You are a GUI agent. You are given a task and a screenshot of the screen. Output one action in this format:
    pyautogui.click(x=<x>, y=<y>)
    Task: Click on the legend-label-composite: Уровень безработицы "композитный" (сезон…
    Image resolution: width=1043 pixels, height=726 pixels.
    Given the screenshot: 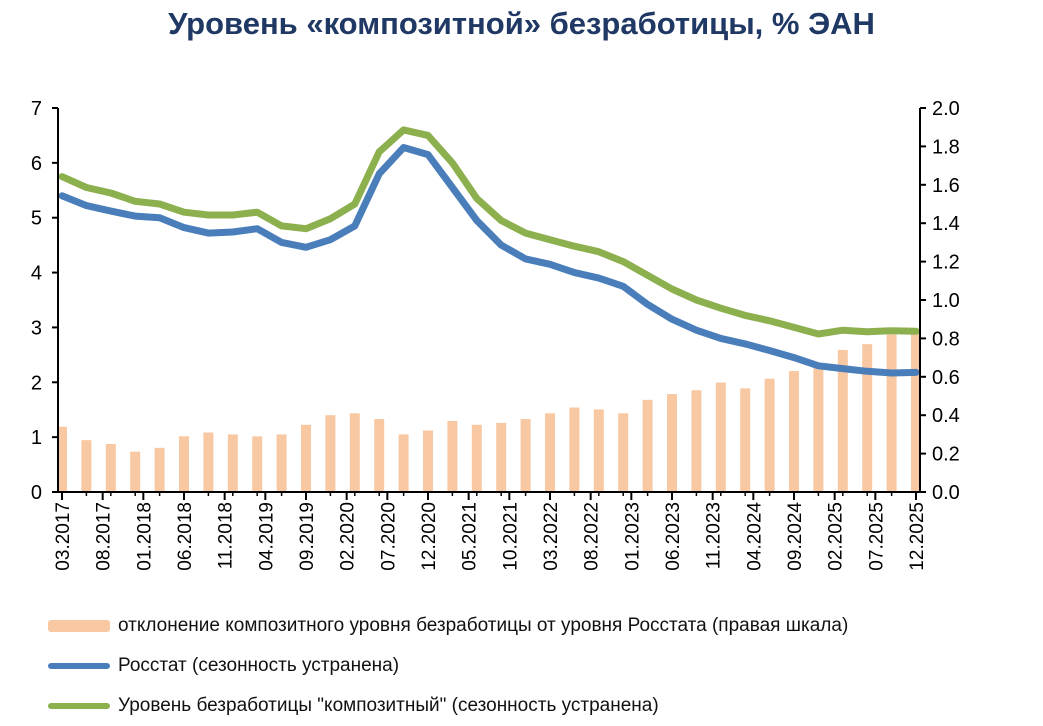 What is the action you would take?
    pyautogui.click(x=388, y=705)
    